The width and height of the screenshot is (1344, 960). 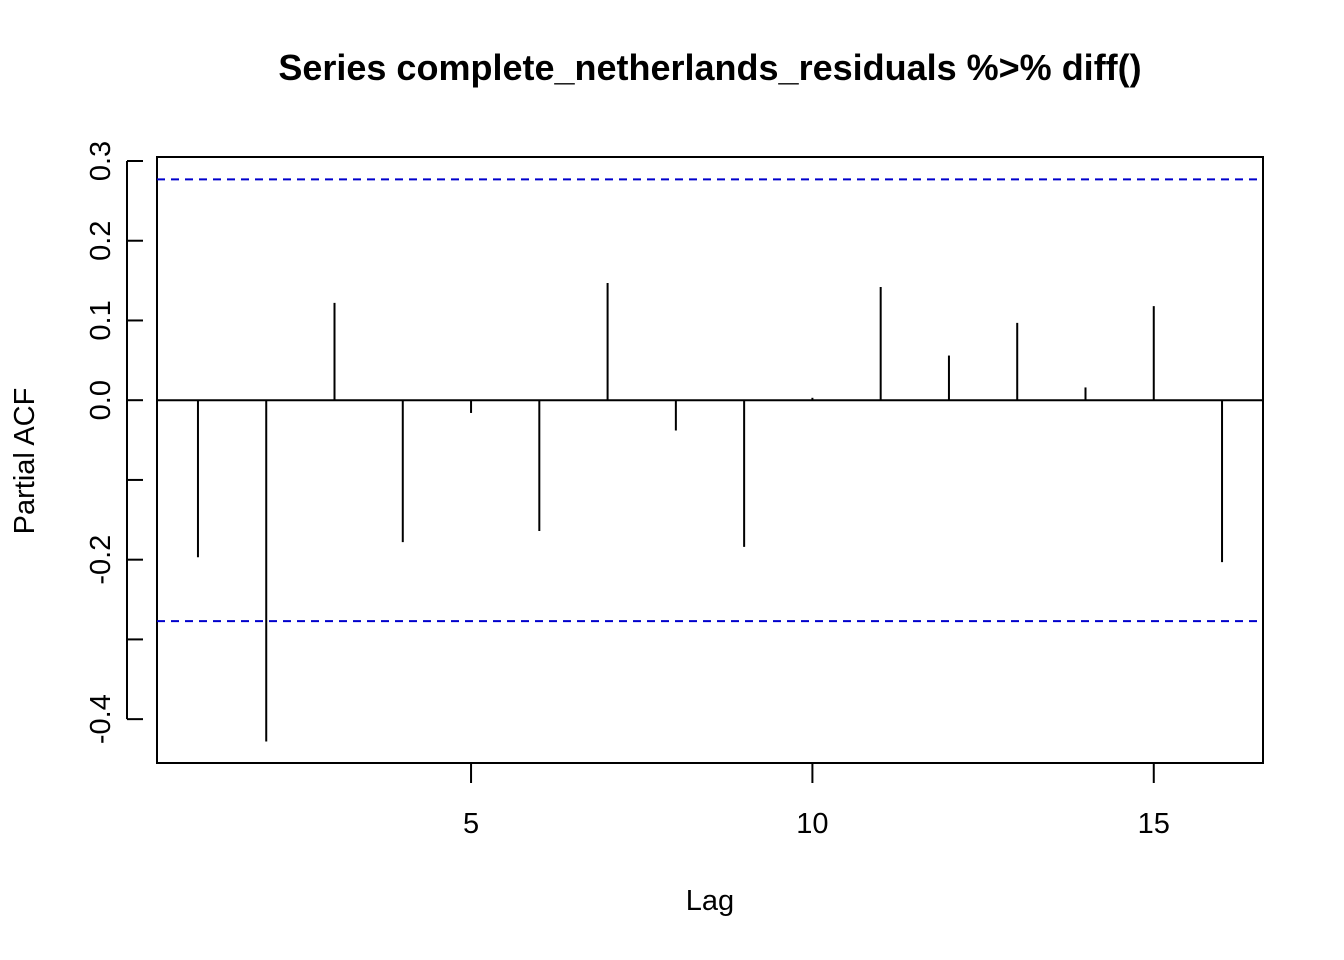 What do you see at coordinates (1154, 824) in the screenshot?
I see `x-tick-label: 15` at bounding box center [1154, 824].